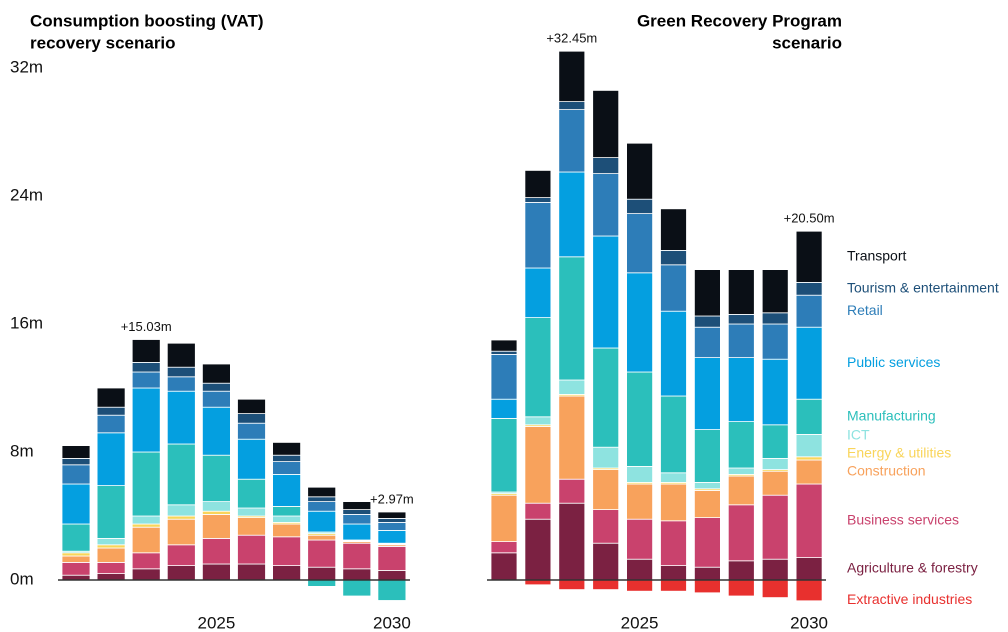 Image resolution: width=1008 pixels, height=632 pixels. What do you see at coordinates (26, 322) in the screenshot?
I see `y-tick-label: 16m` at bounding box center [26, 322].